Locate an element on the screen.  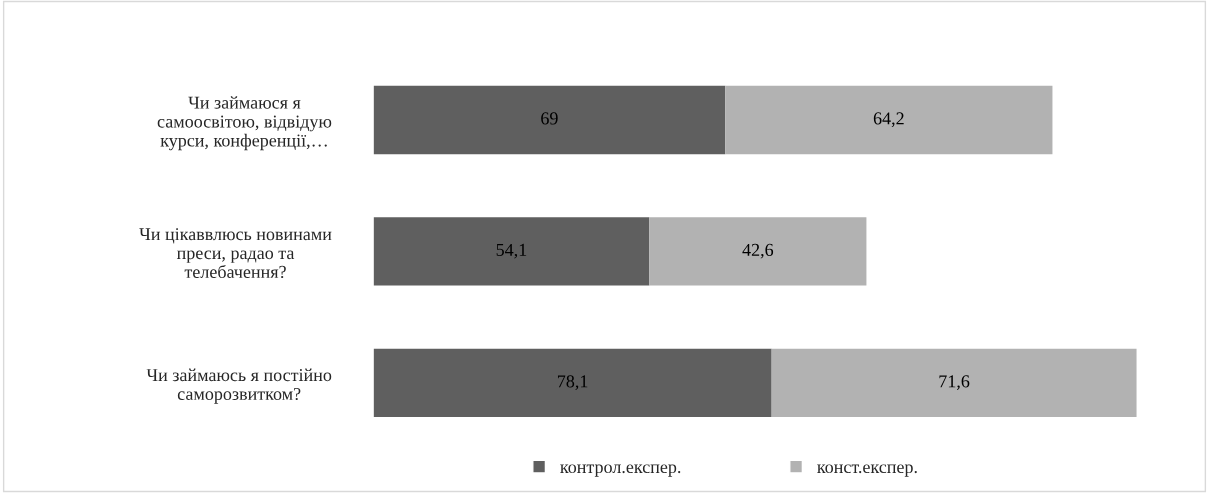
data-label: 69 is located at coordinates (549, 118).